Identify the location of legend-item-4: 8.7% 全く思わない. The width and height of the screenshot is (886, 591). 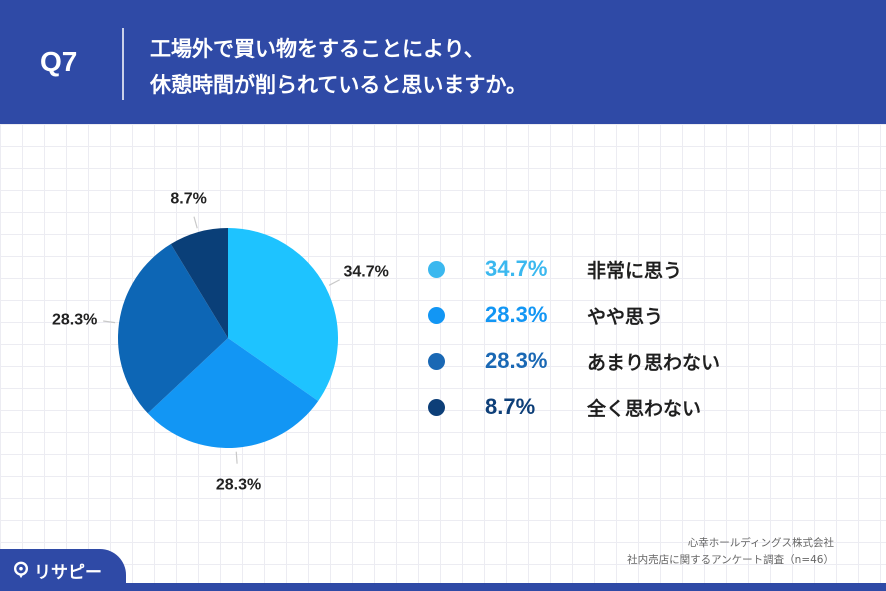
(564, 407).